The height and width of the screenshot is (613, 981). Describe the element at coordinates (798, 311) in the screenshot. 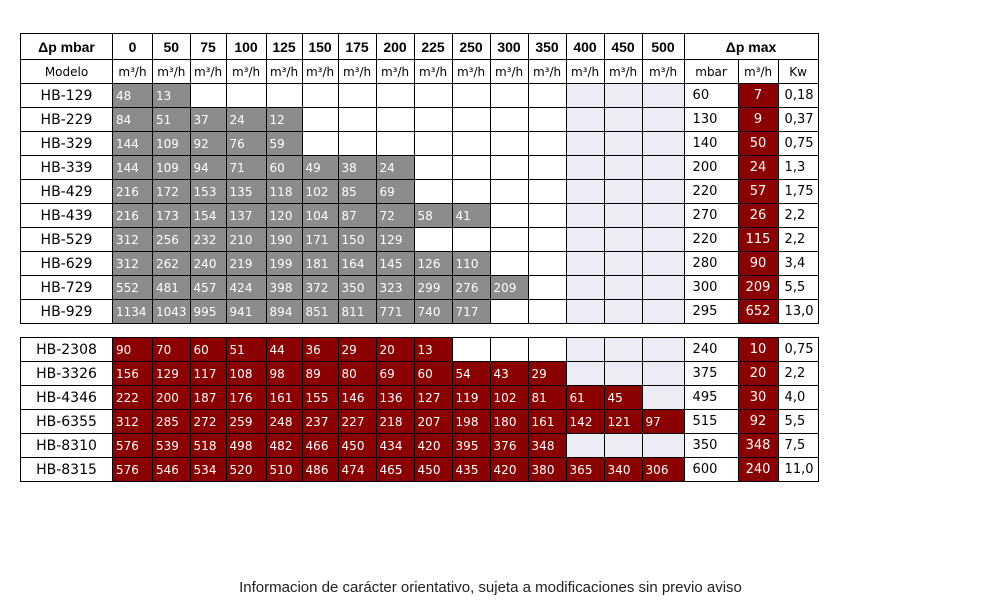

I see `power-value: 13,0` at that location.